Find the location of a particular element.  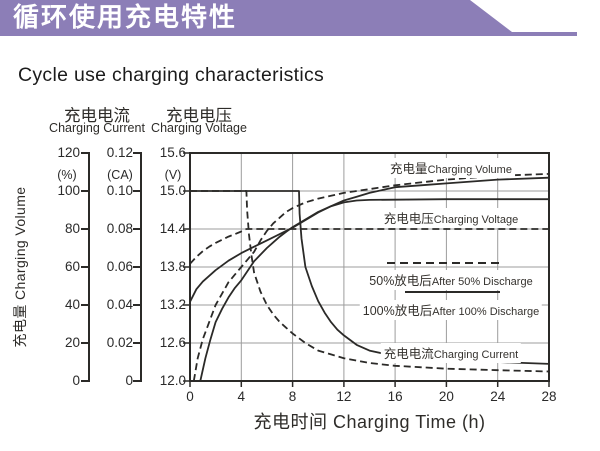

voltage-tick-label: 13.2 is located at coordinates (172, 304).